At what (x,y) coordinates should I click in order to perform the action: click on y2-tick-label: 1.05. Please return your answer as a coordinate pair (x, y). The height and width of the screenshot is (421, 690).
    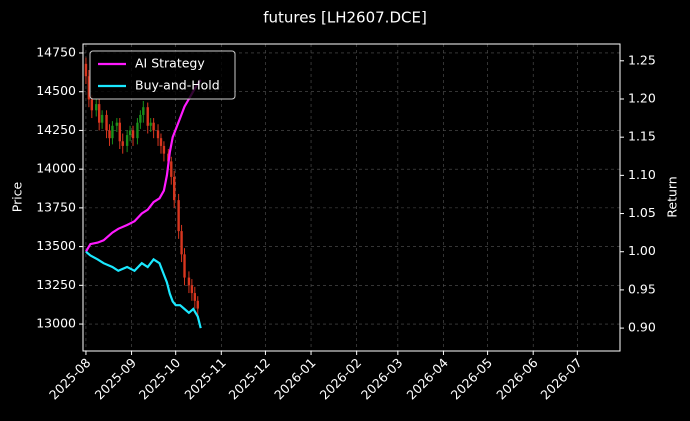
    Looking at the image, I should click on (642, 212).